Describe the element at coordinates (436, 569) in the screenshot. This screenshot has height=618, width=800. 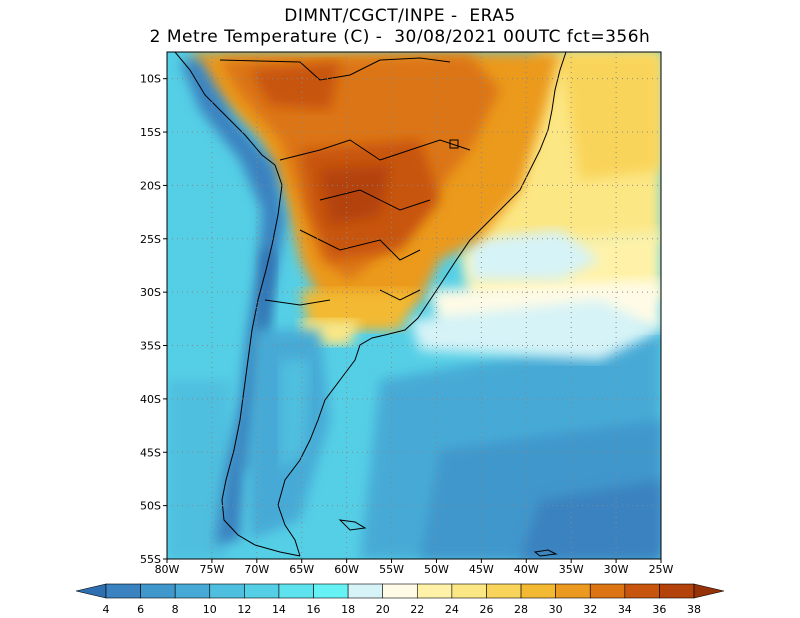
I see `lon-label: 50W` at that location.